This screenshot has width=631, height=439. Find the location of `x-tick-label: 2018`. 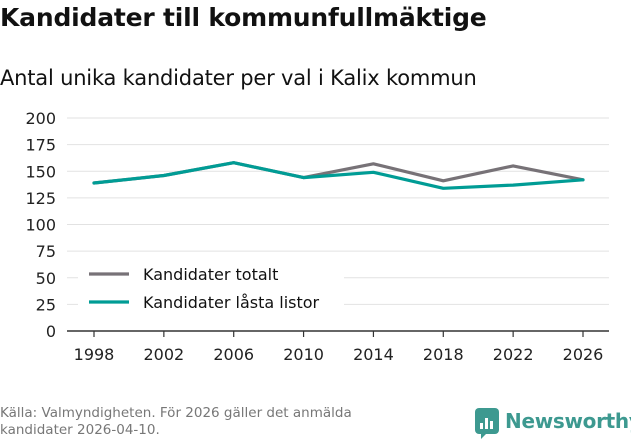

x-tick-label: 2018 is located at coordinates (443, 354).